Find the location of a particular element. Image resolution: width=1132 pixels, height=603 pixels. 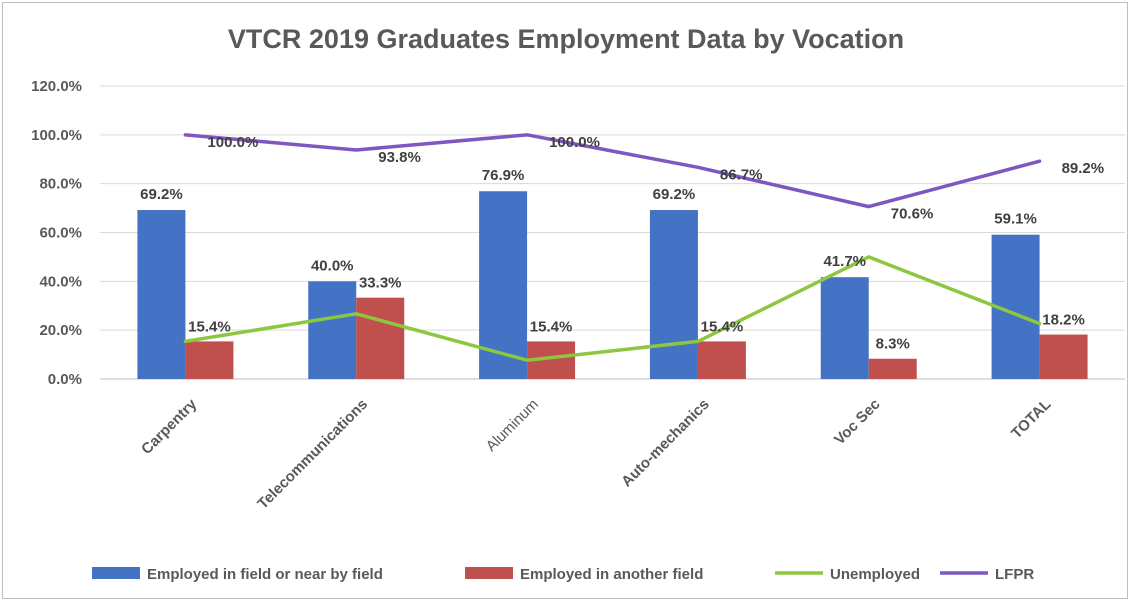

data-label-employed-another-field: 18.2% is located at coordinates (1063, 320).